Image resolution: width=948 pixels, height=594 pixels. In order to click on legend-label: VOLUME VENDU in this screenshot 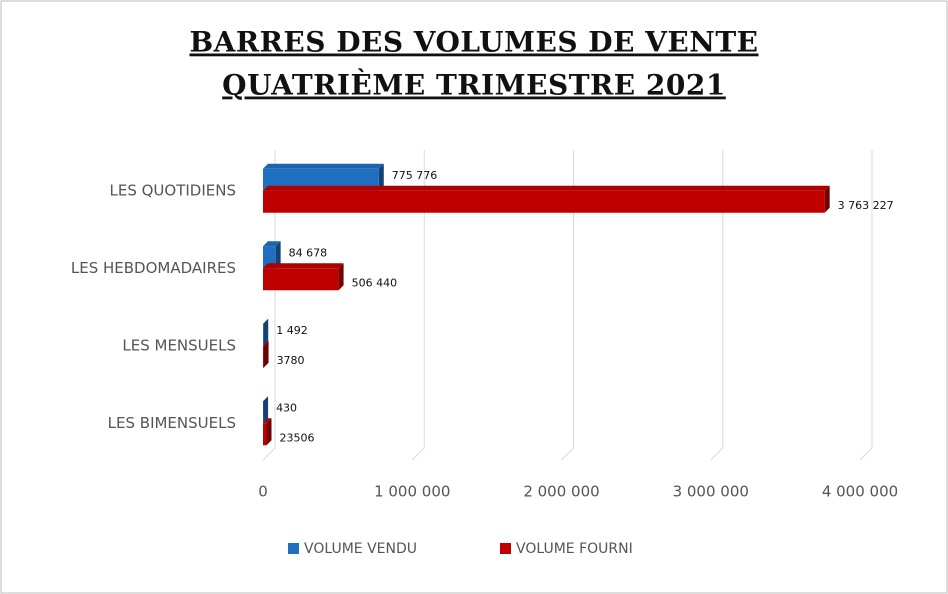, I will do `click(360, 549)`.